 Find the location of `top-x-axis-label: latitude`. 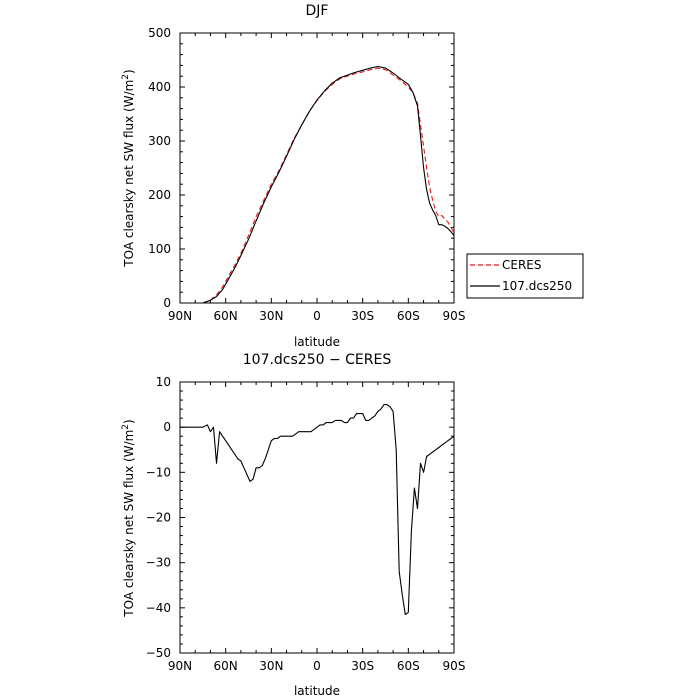

top-x-axis-label: latitude is located at coordinates (317, 342).